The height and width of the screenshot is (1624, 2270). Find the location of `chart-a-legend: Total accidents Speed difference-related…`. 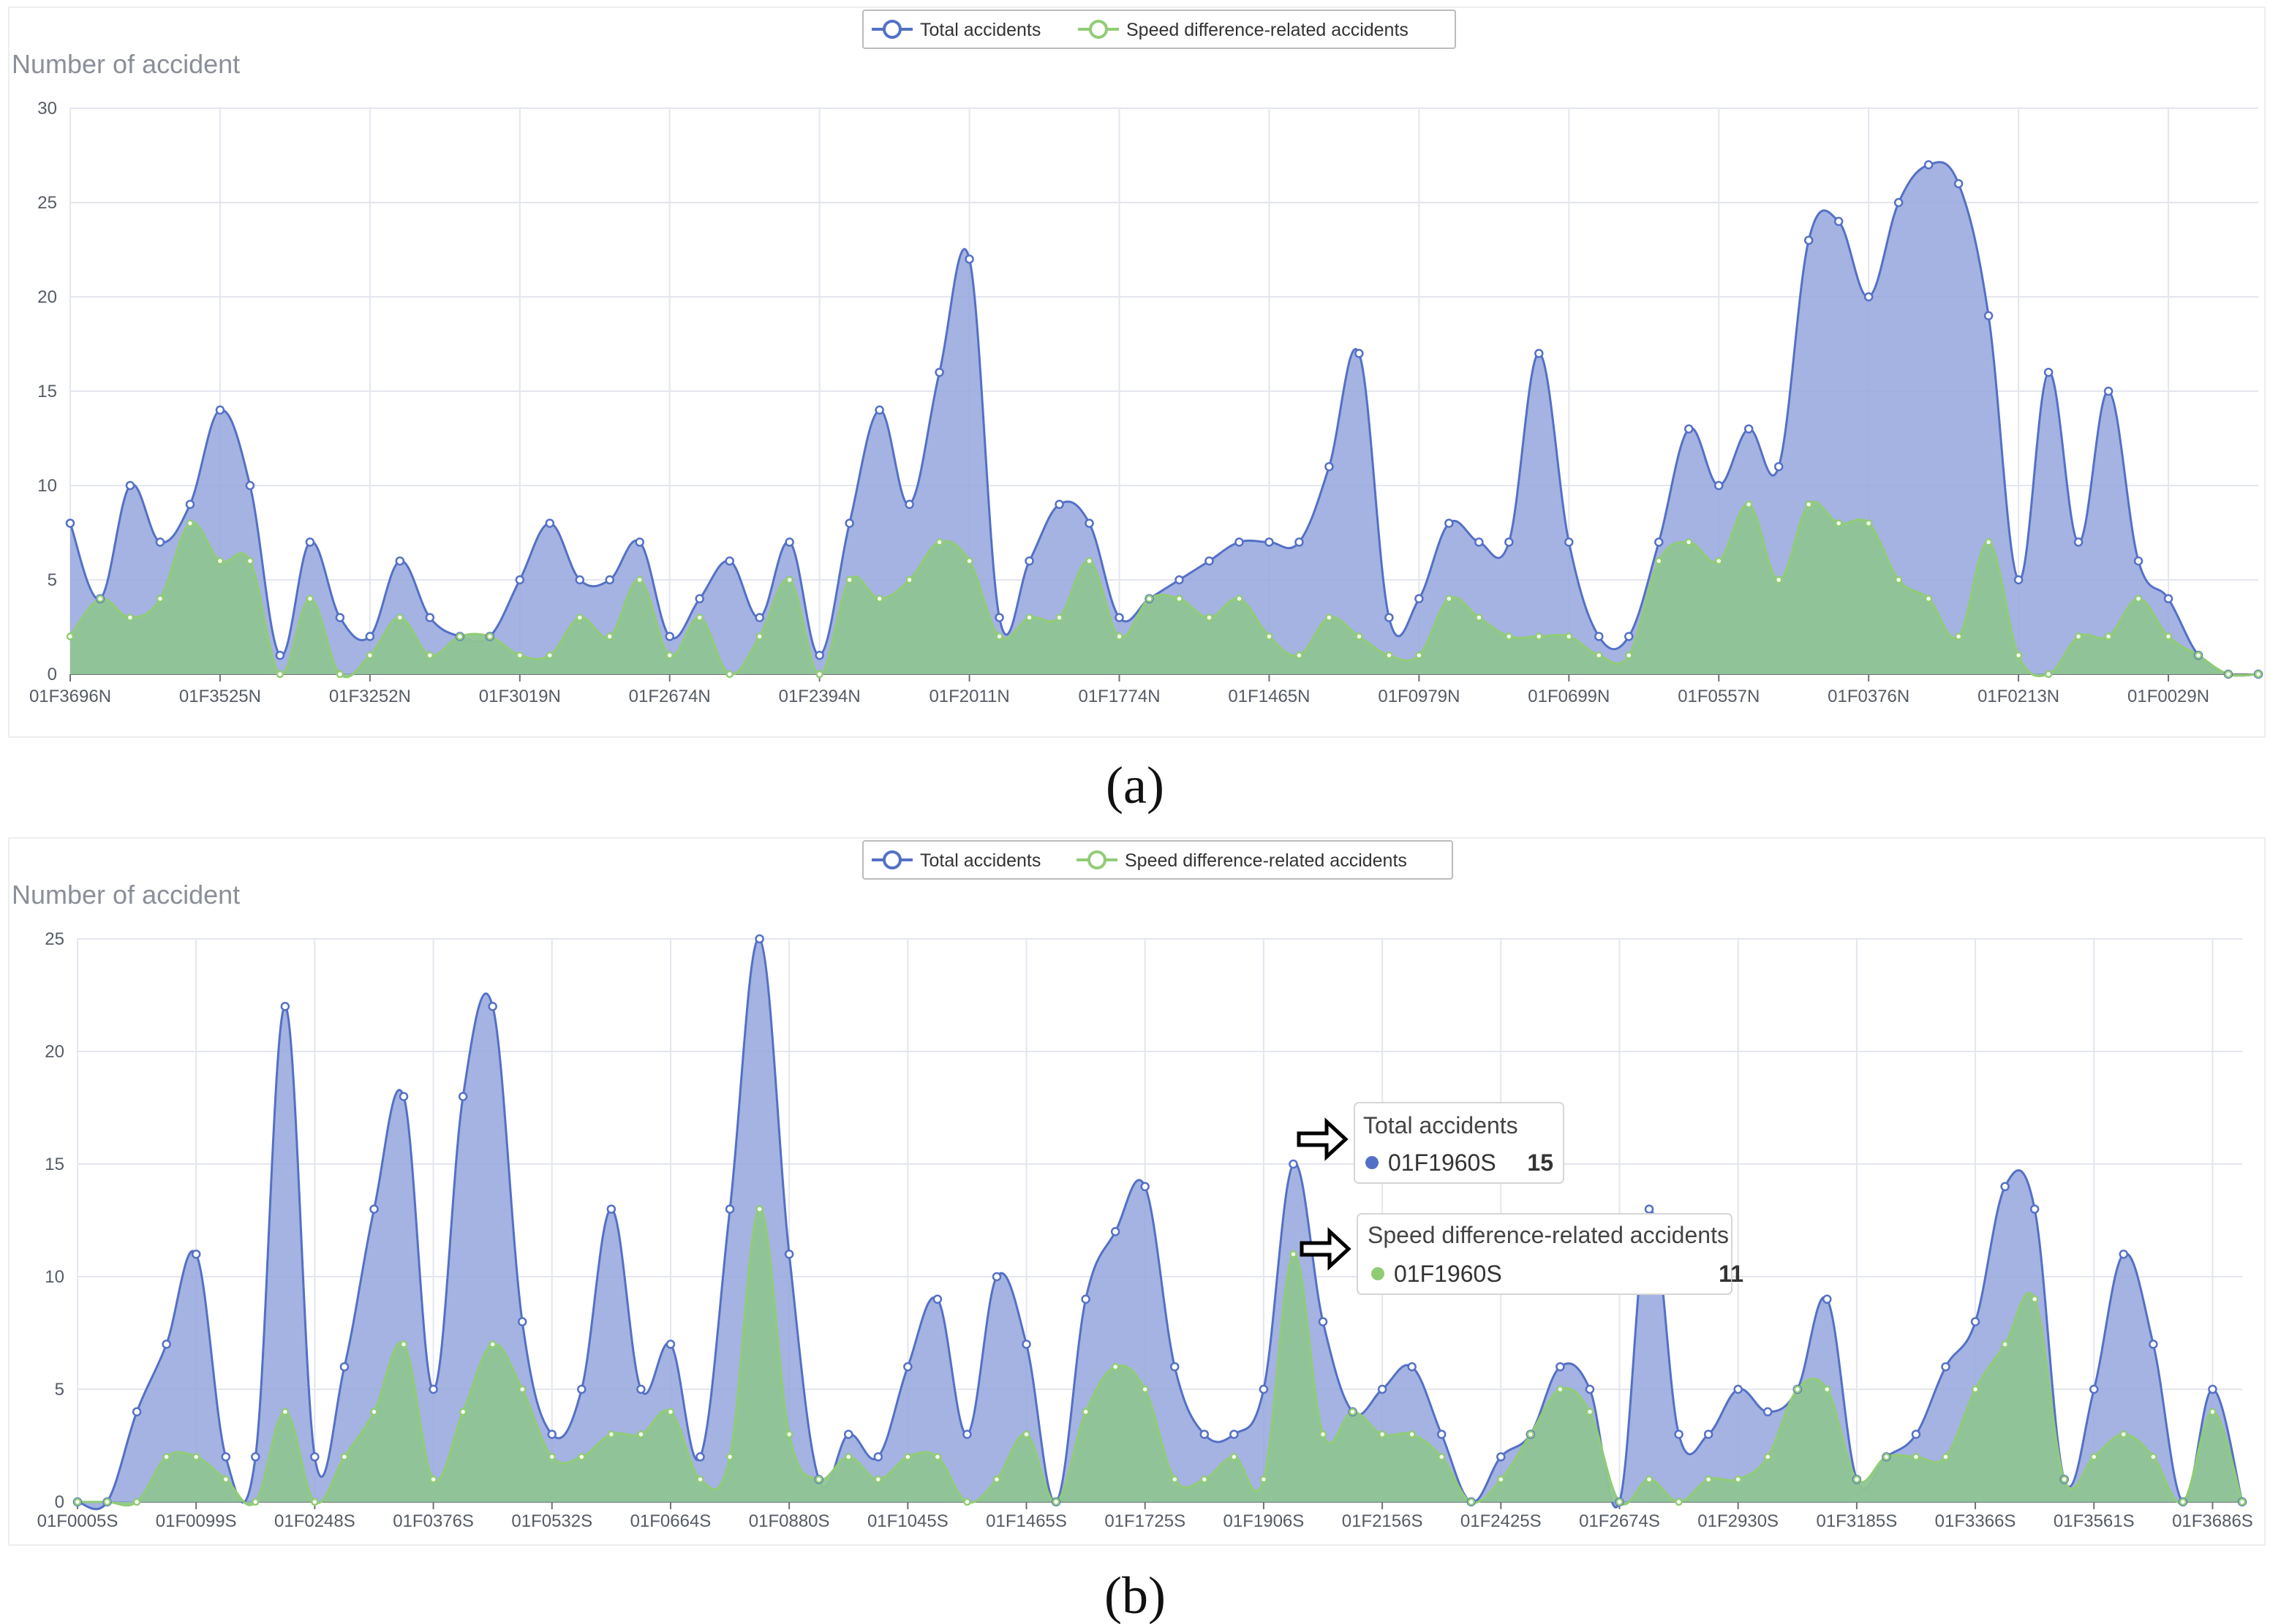

chart-a-legend: Total accidents Speed difference-related… is located at coordinates (1159, 30).